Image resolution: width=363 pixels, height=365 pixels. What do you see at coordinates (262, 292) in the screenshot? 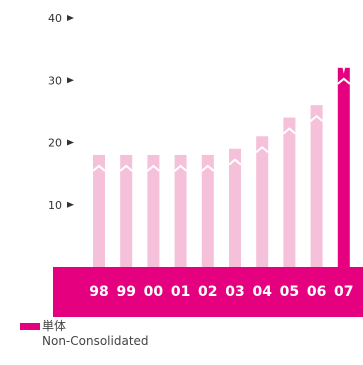
I see `category-label: 04` at bounding box center [262, 292].